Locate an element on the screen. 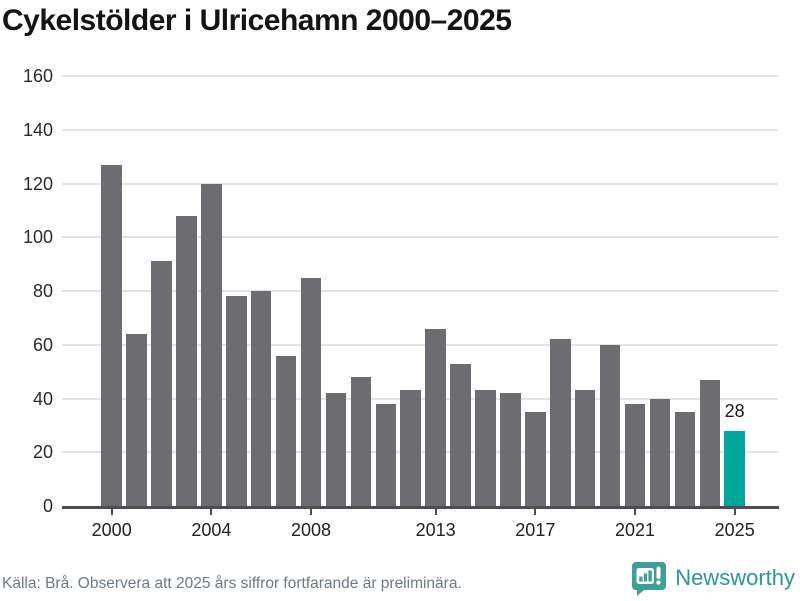 The height and width of the screenshot is (601, 800). y-axis-label: 120 is located at coordinates (37, 183).